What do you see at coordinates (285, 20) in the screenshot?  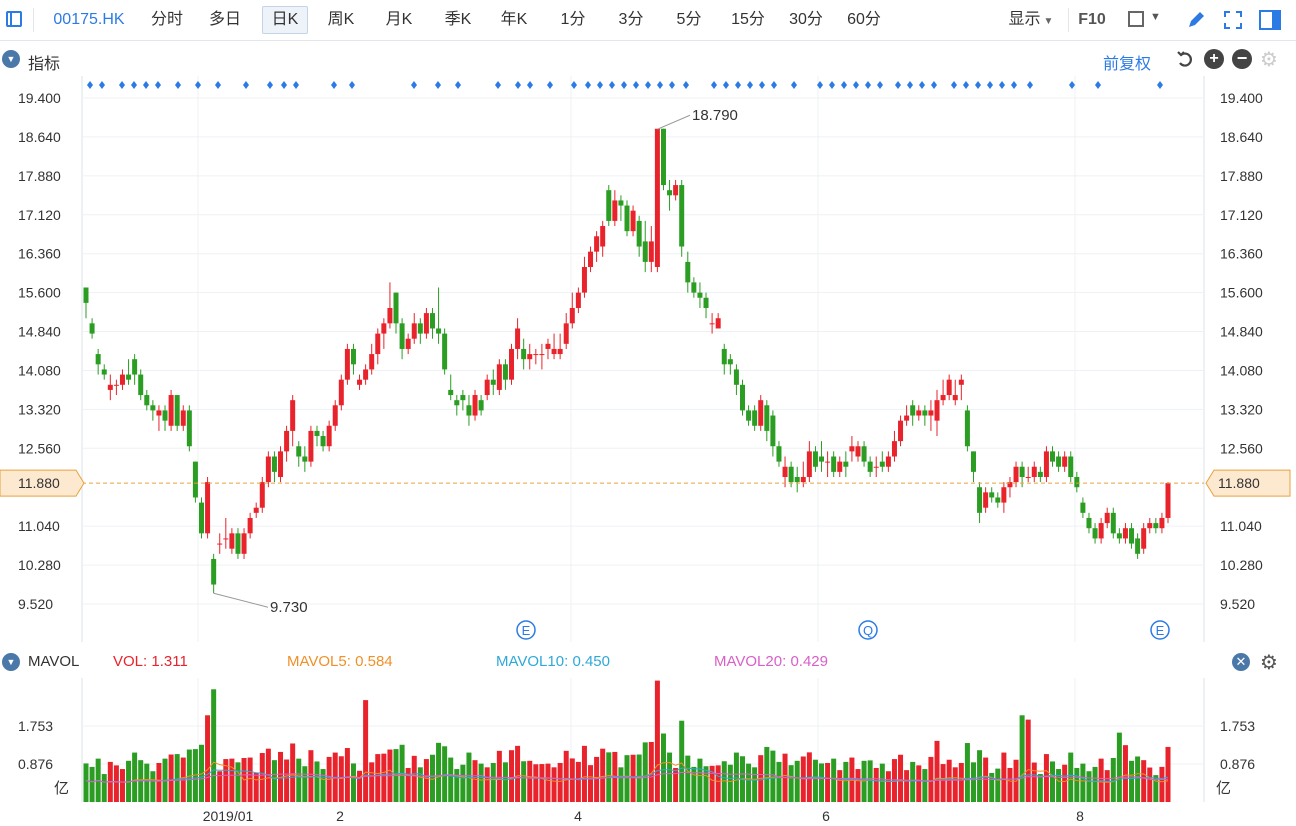 I see `tab-period-2: 日K` at bounding box center [285, 20].